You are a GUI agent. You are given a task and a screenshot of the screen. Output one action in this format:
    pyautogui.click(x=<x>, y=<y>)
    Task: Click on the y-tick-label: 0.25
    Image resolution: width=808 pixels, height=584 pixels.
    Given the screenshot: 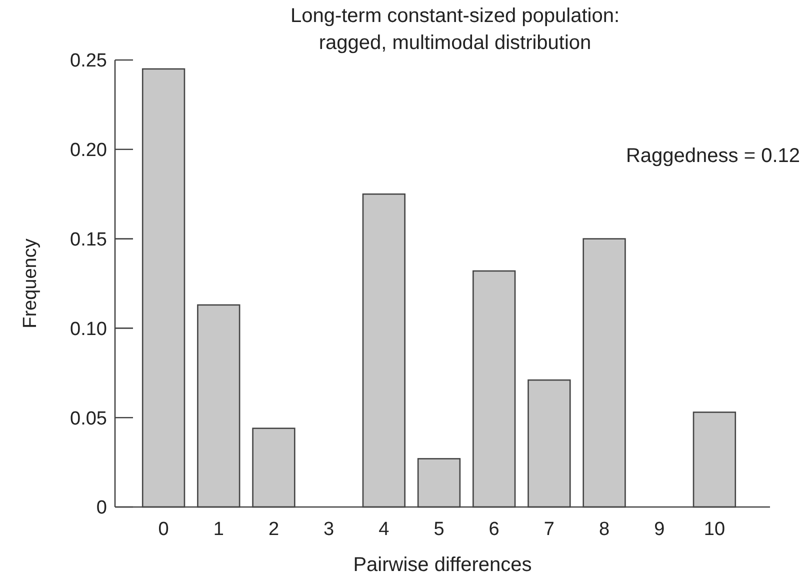 What is the action you would take?
    pyautogui.click(x=88, y=61)
    